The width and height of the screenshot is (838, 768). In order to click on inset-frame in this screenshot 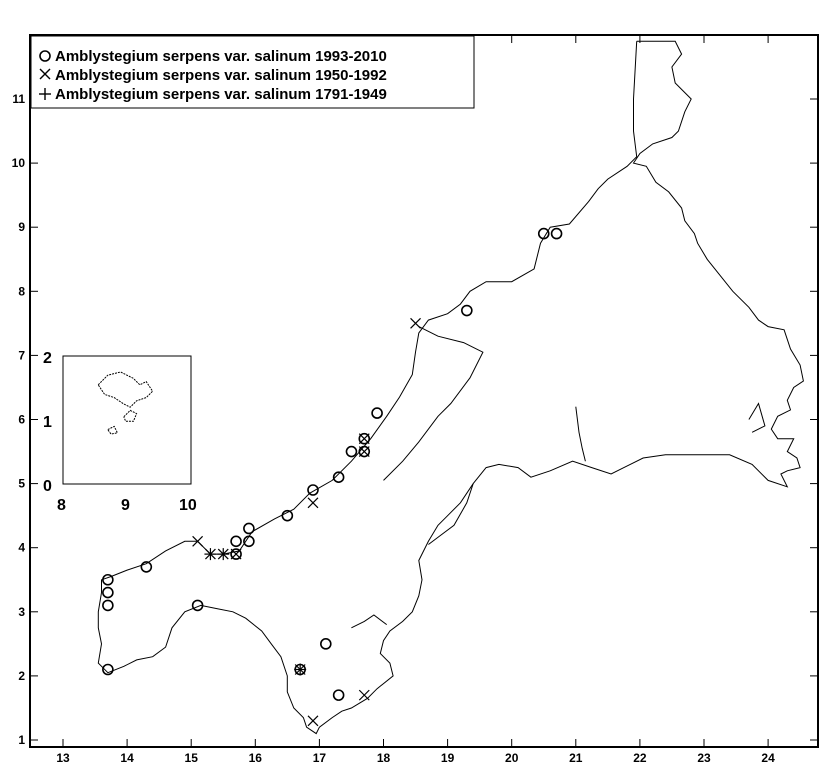, I will do `click(127, 420)`.